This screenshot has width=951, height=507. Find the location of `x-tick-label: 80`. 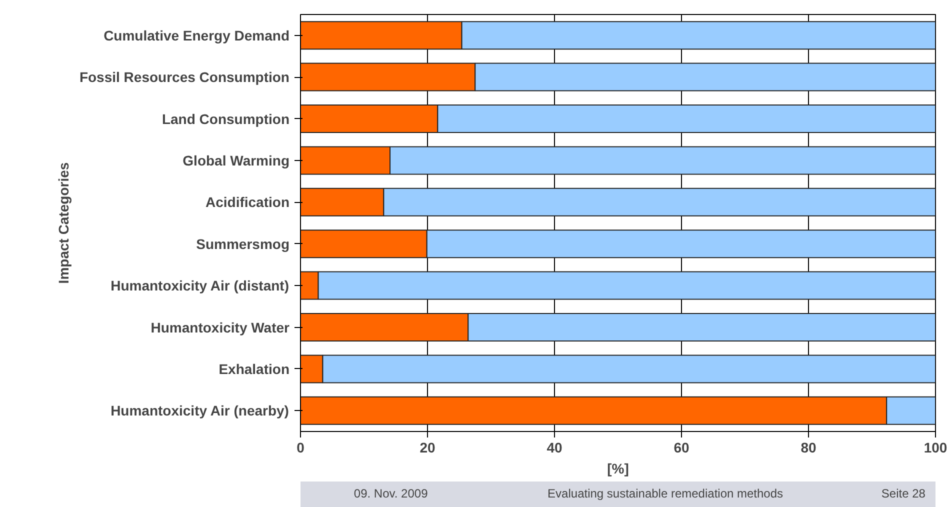

x-tick-label: 80 is located at coordinates (808, 448).